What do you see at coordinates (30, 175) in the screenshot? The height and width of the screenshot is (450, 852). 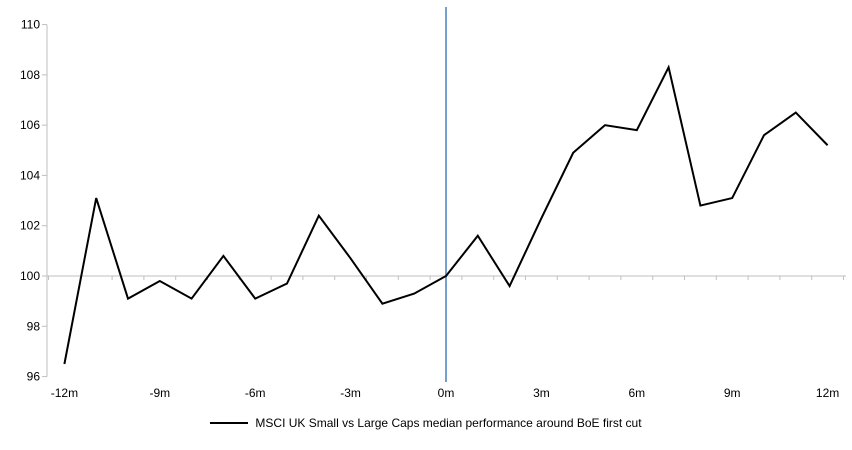 I see `y-tick-label: 104` at bounding box center [30, 175].